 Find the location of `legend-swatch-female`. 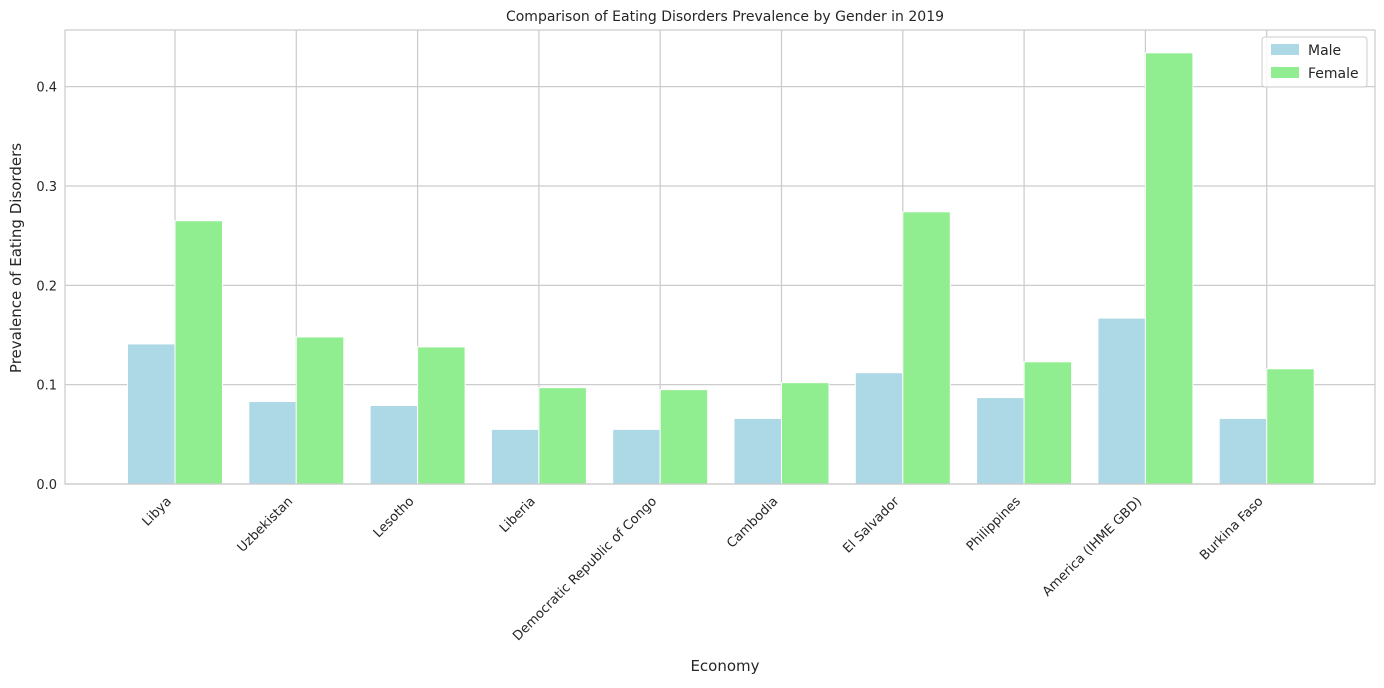

legend-swatch-female is located at coordinates (1285, 72).